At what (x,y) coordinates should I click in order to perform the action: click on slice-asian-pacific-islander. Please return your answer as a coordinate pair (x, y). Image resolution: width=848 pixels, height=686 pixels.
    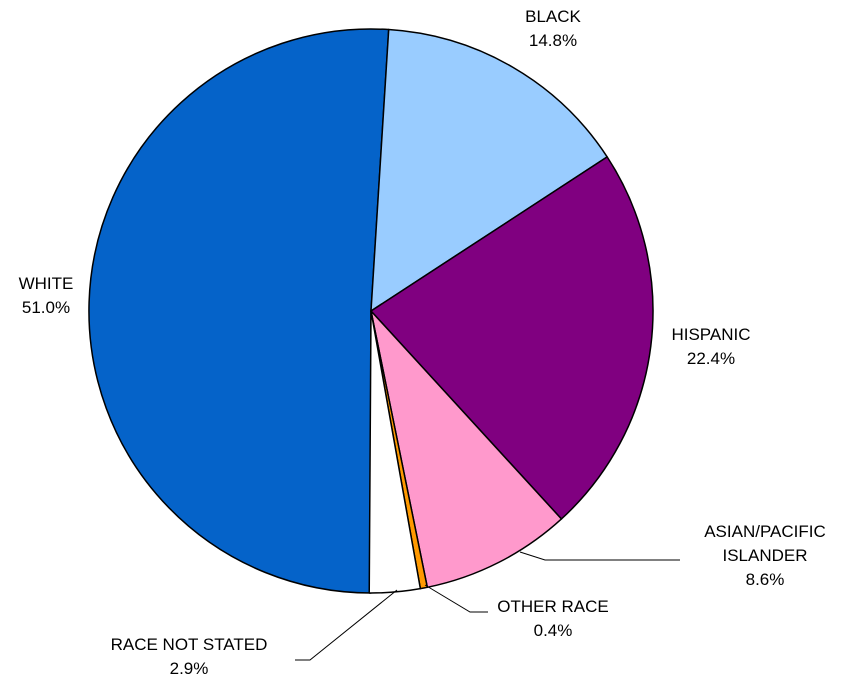
    Looking at the image, I should click on (466, 449).